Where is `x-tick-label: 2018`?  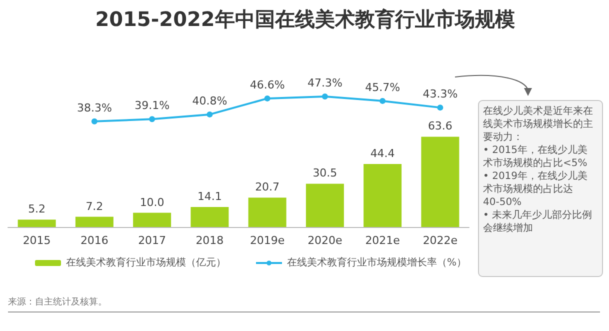
x-tick-label: 2018 is located at coordinates (210, 240).